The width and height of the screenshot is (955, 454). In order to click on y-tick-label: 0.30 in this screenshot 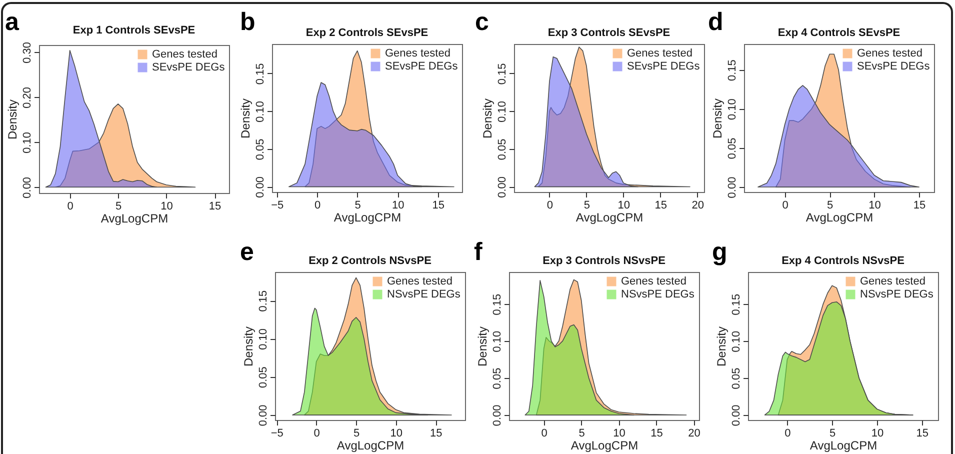, I will do `click(28, 53)`.